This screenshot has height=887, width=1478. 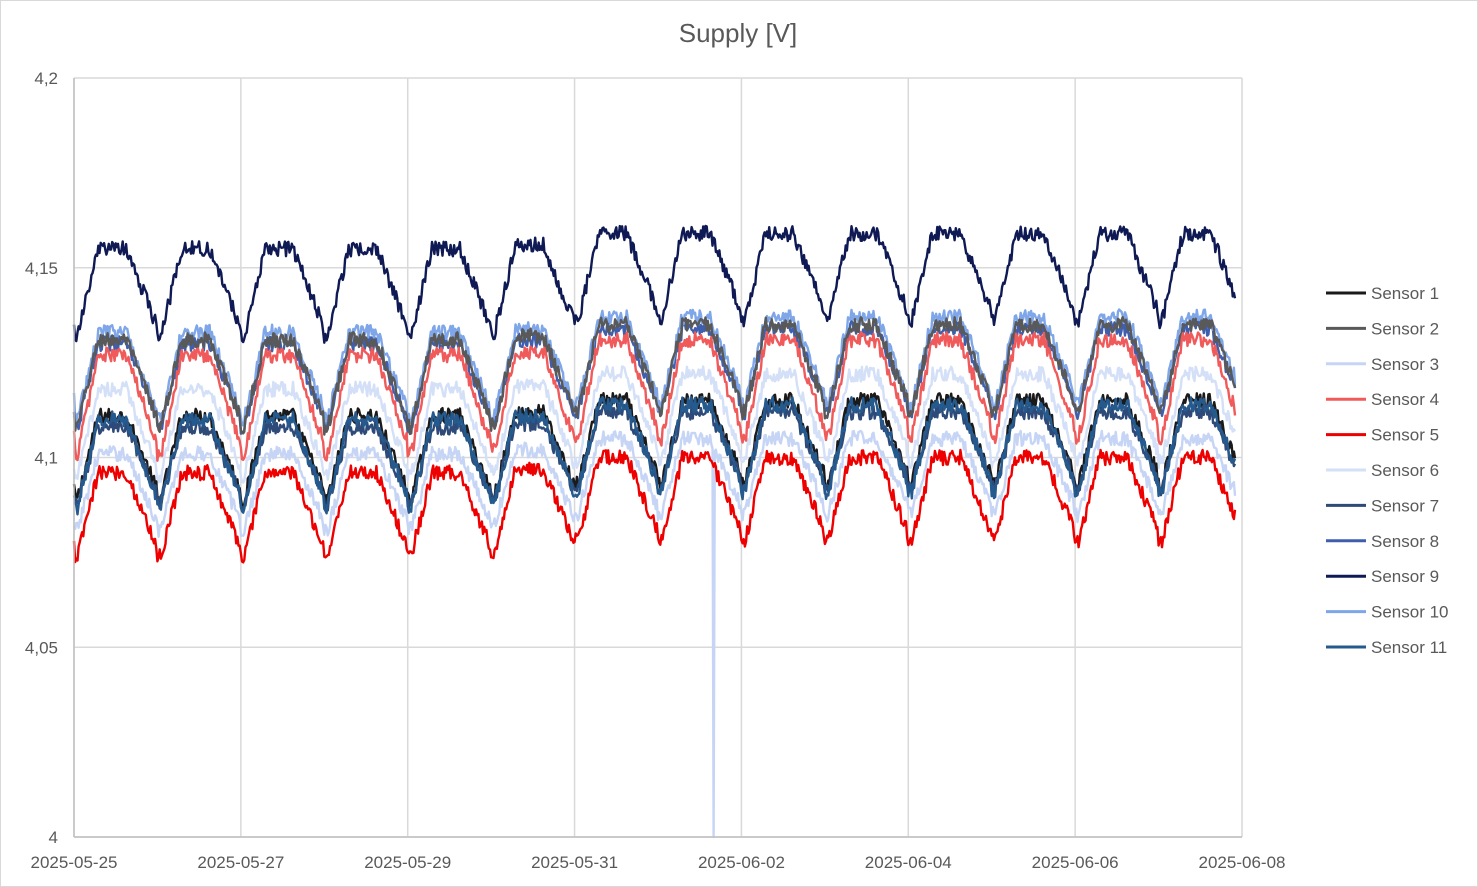 I want to click on y-tick-label: 4,1, so click(x=46, y=458).